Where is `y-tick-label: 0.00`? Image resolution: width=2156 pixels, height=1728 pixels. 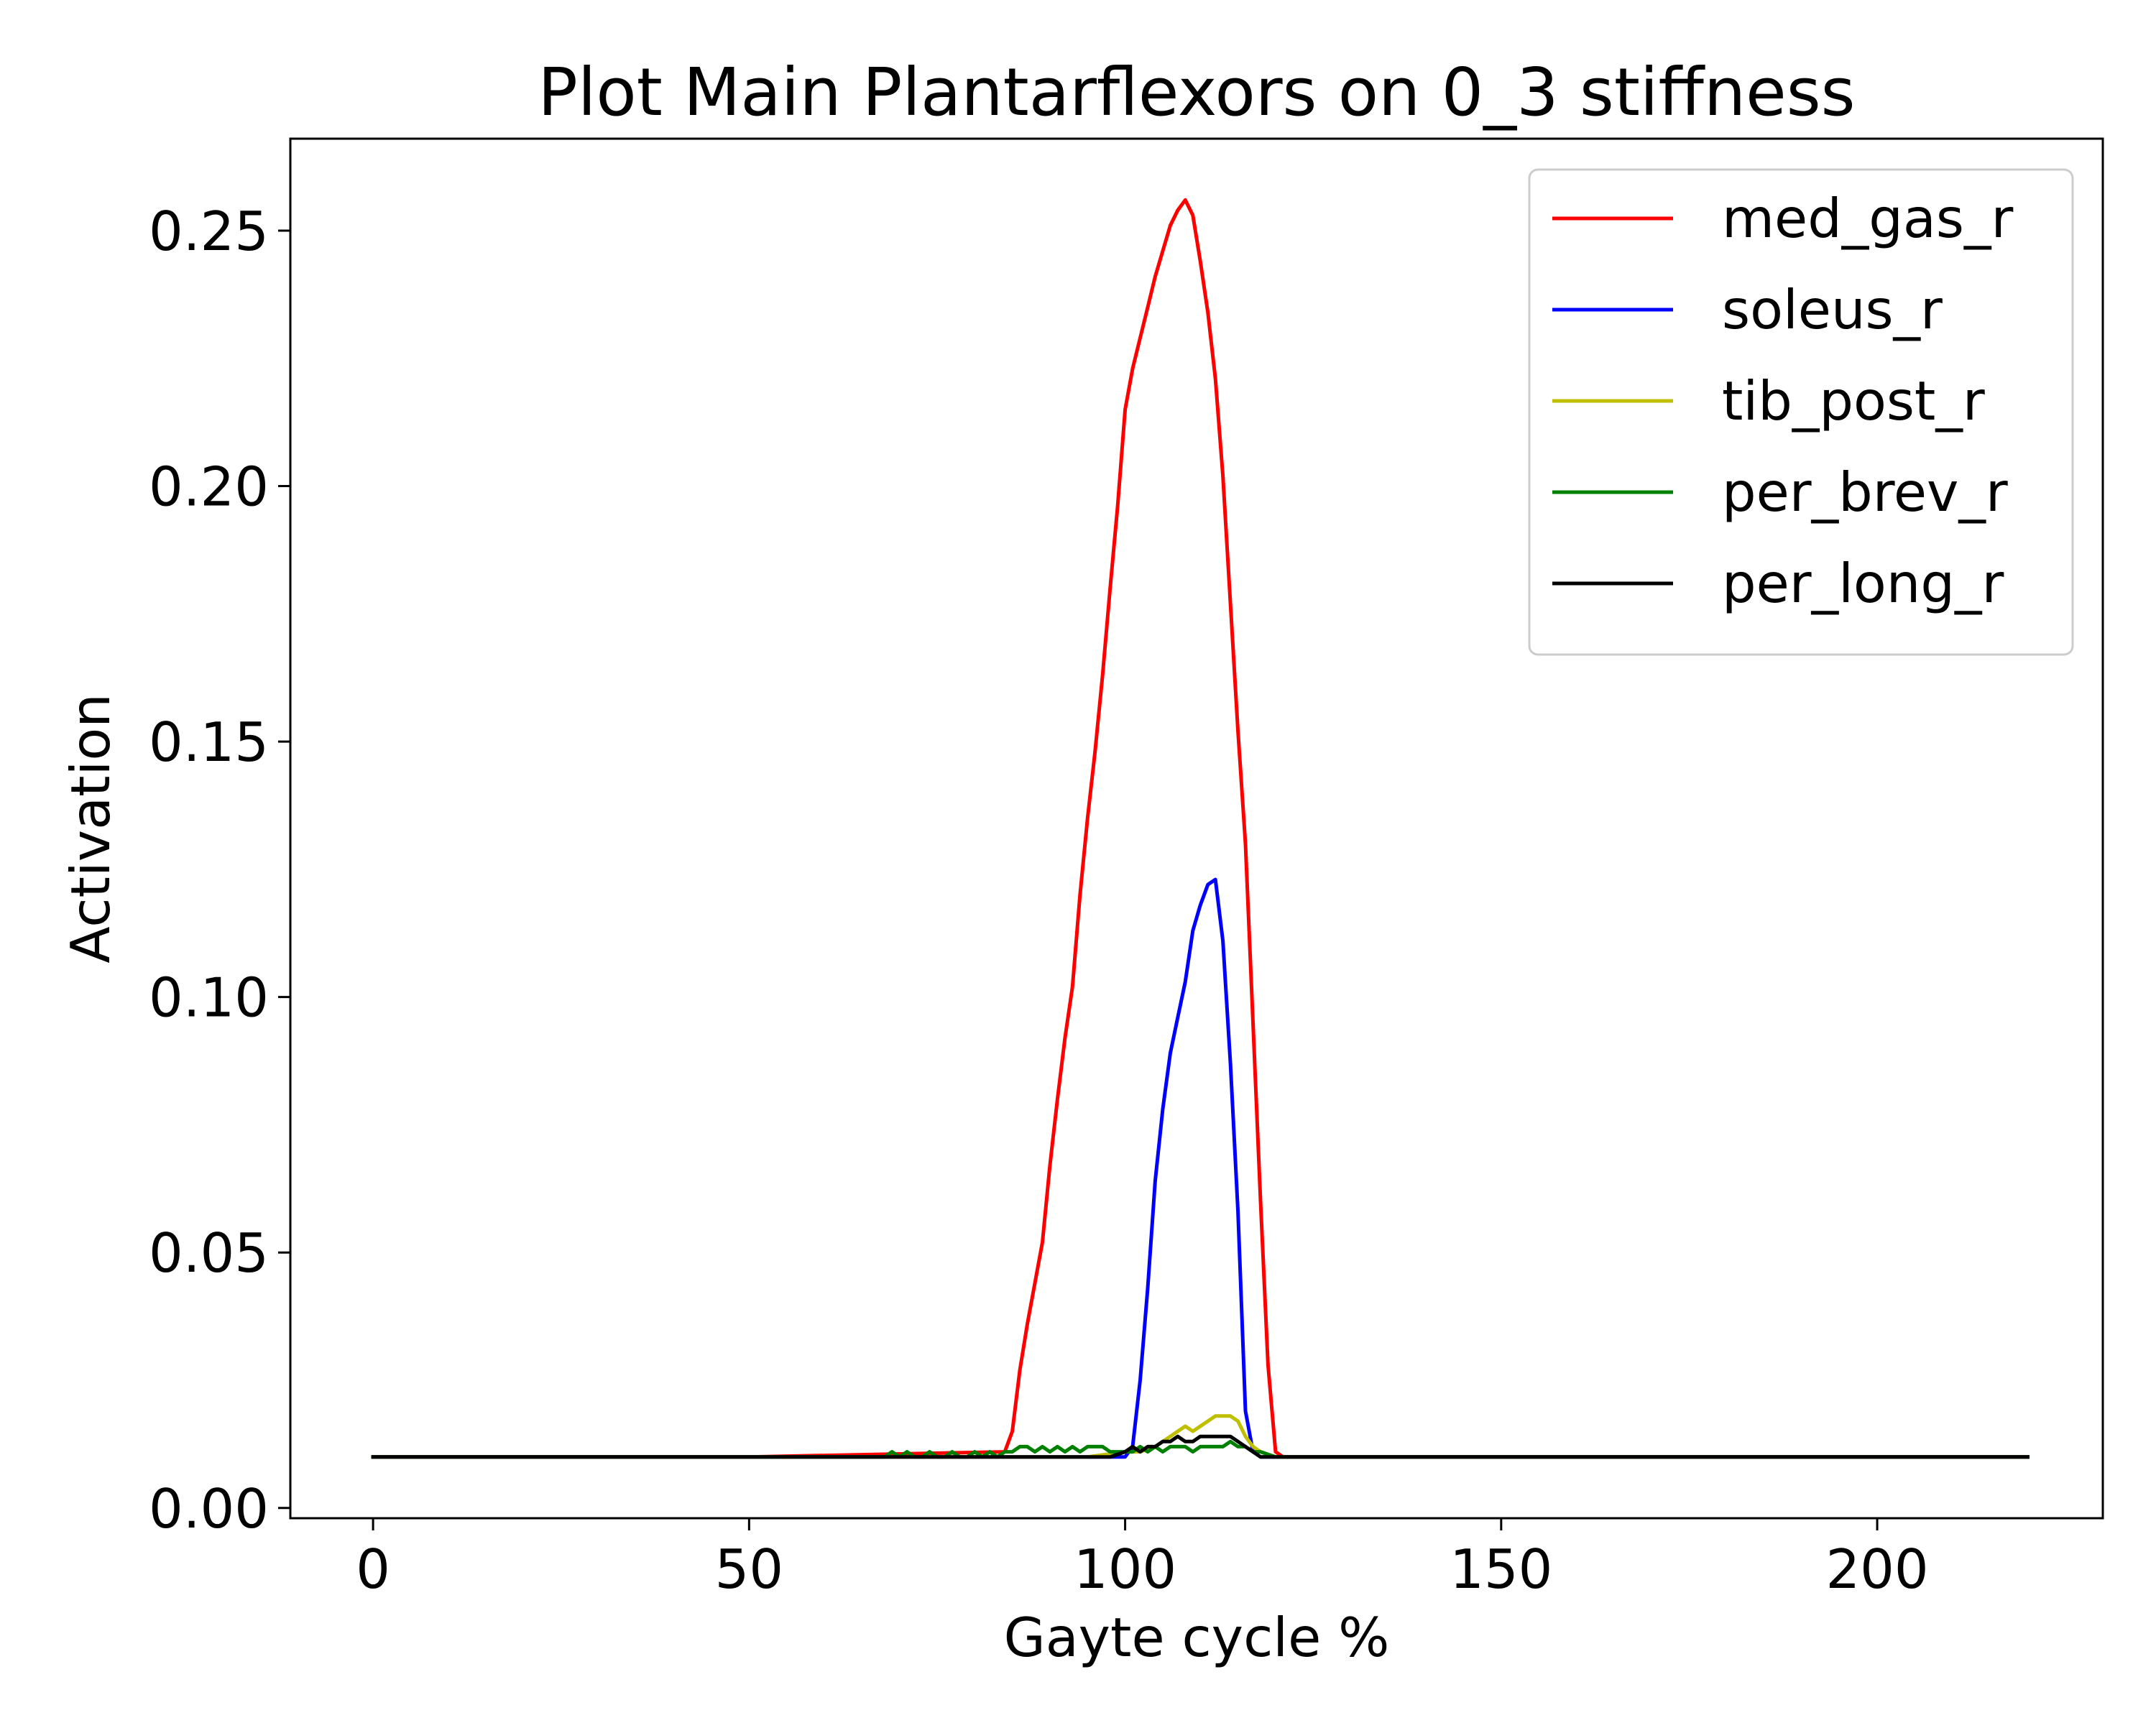
y-tick-label: 0.00 is located at coordinates (209, 1508).